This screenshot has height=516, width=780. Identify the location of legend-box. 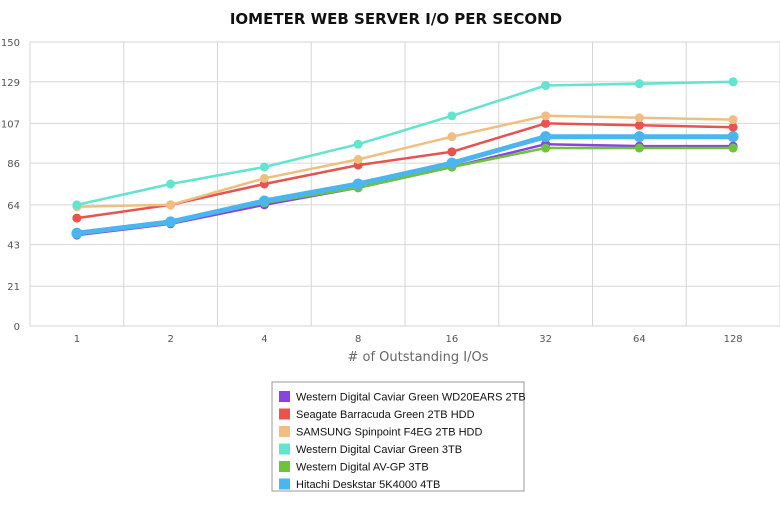
(398, 436).